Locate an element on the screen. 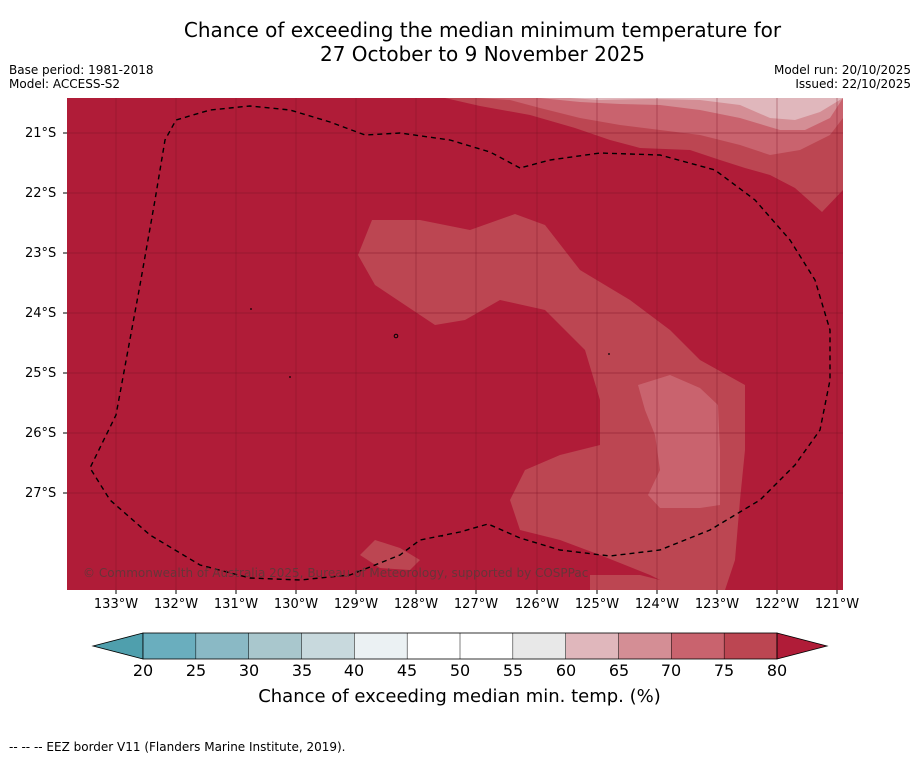  lon-label-122w: 122°W is located at coordinates (777, 604).